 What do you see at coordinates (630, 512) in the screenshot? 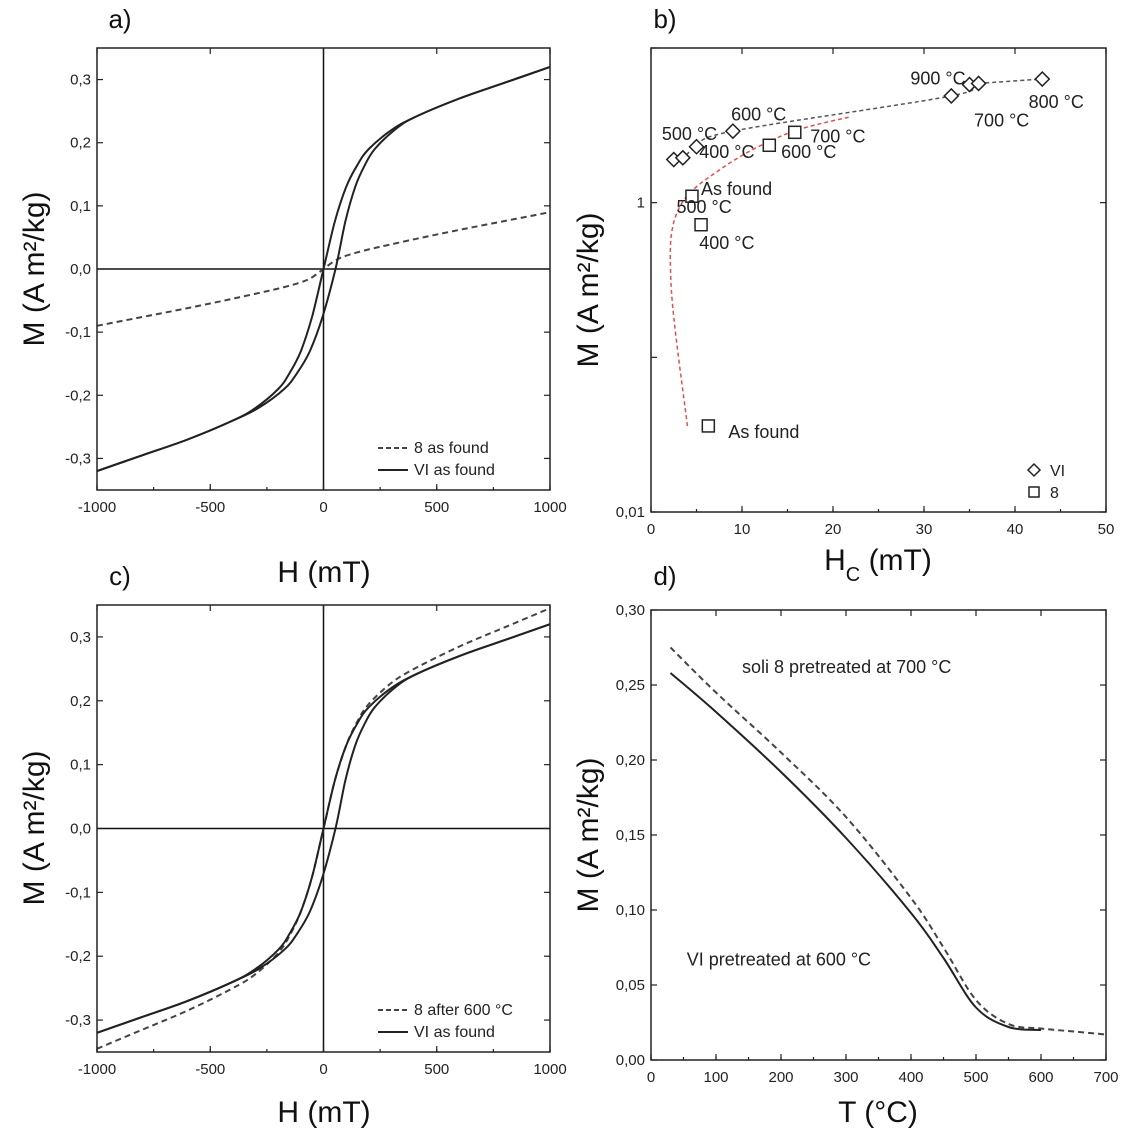
I see `y-tick-label: 0,01` at bounding box center [630, 512].